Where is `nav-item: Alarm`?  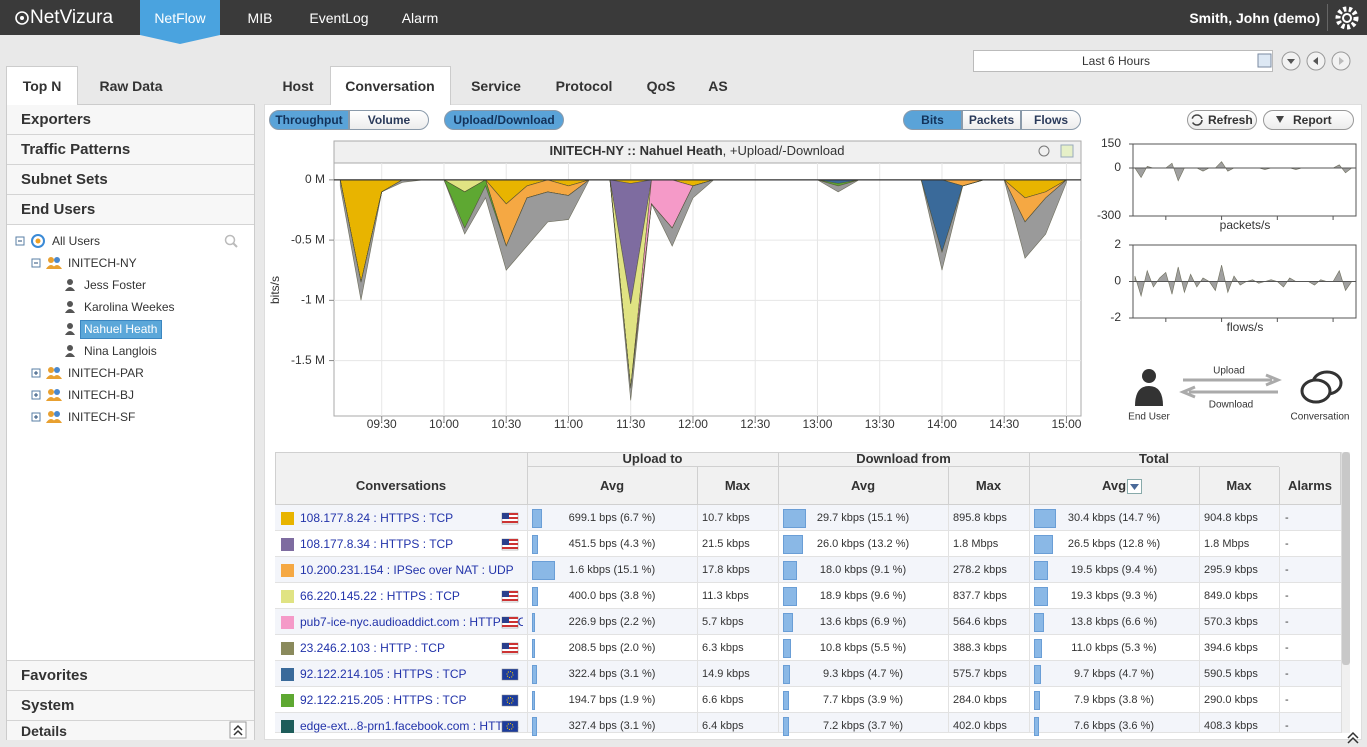
nav-item: Alarm is located at coordinates (420, 18).